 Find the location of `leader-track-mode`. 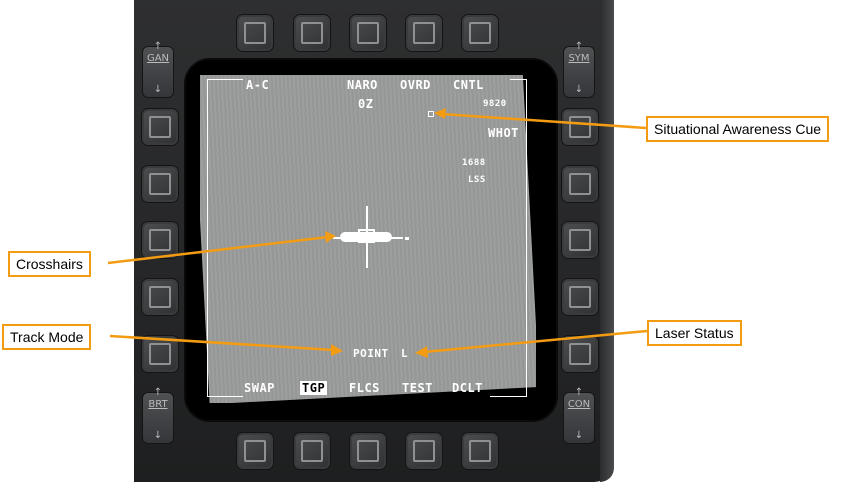

leader-track-mode is located at coordinates (222, 343).